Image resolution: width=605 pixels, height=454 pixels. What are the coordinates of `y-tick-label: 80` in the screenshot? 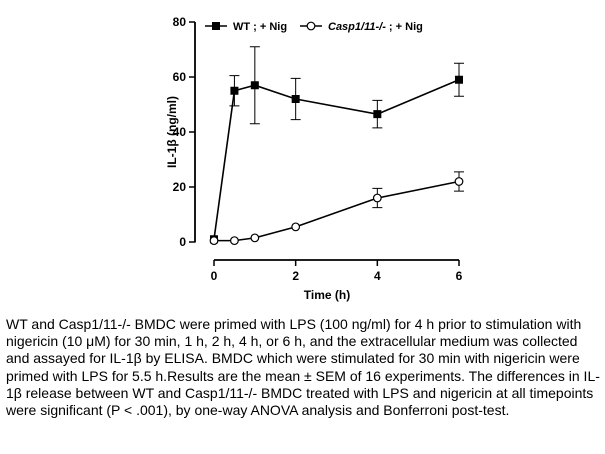 It's located at (180, 22).